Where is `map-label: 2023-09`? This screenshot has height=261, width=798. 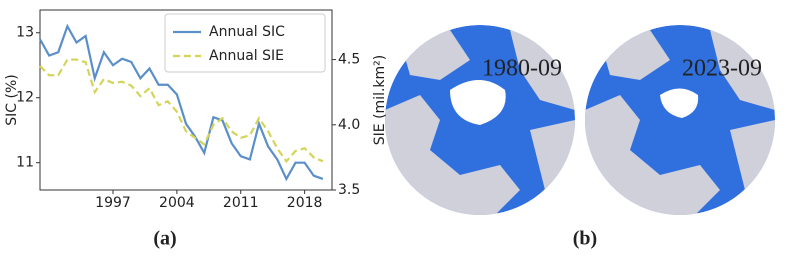
map-label: 2023-09 is located at coordinates (722, 69).